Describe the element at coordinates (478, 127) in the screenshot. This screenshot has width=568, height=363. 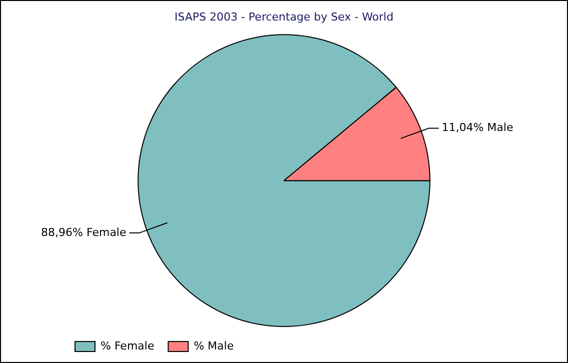
I see `data-label: 11,04% Male` at that location.